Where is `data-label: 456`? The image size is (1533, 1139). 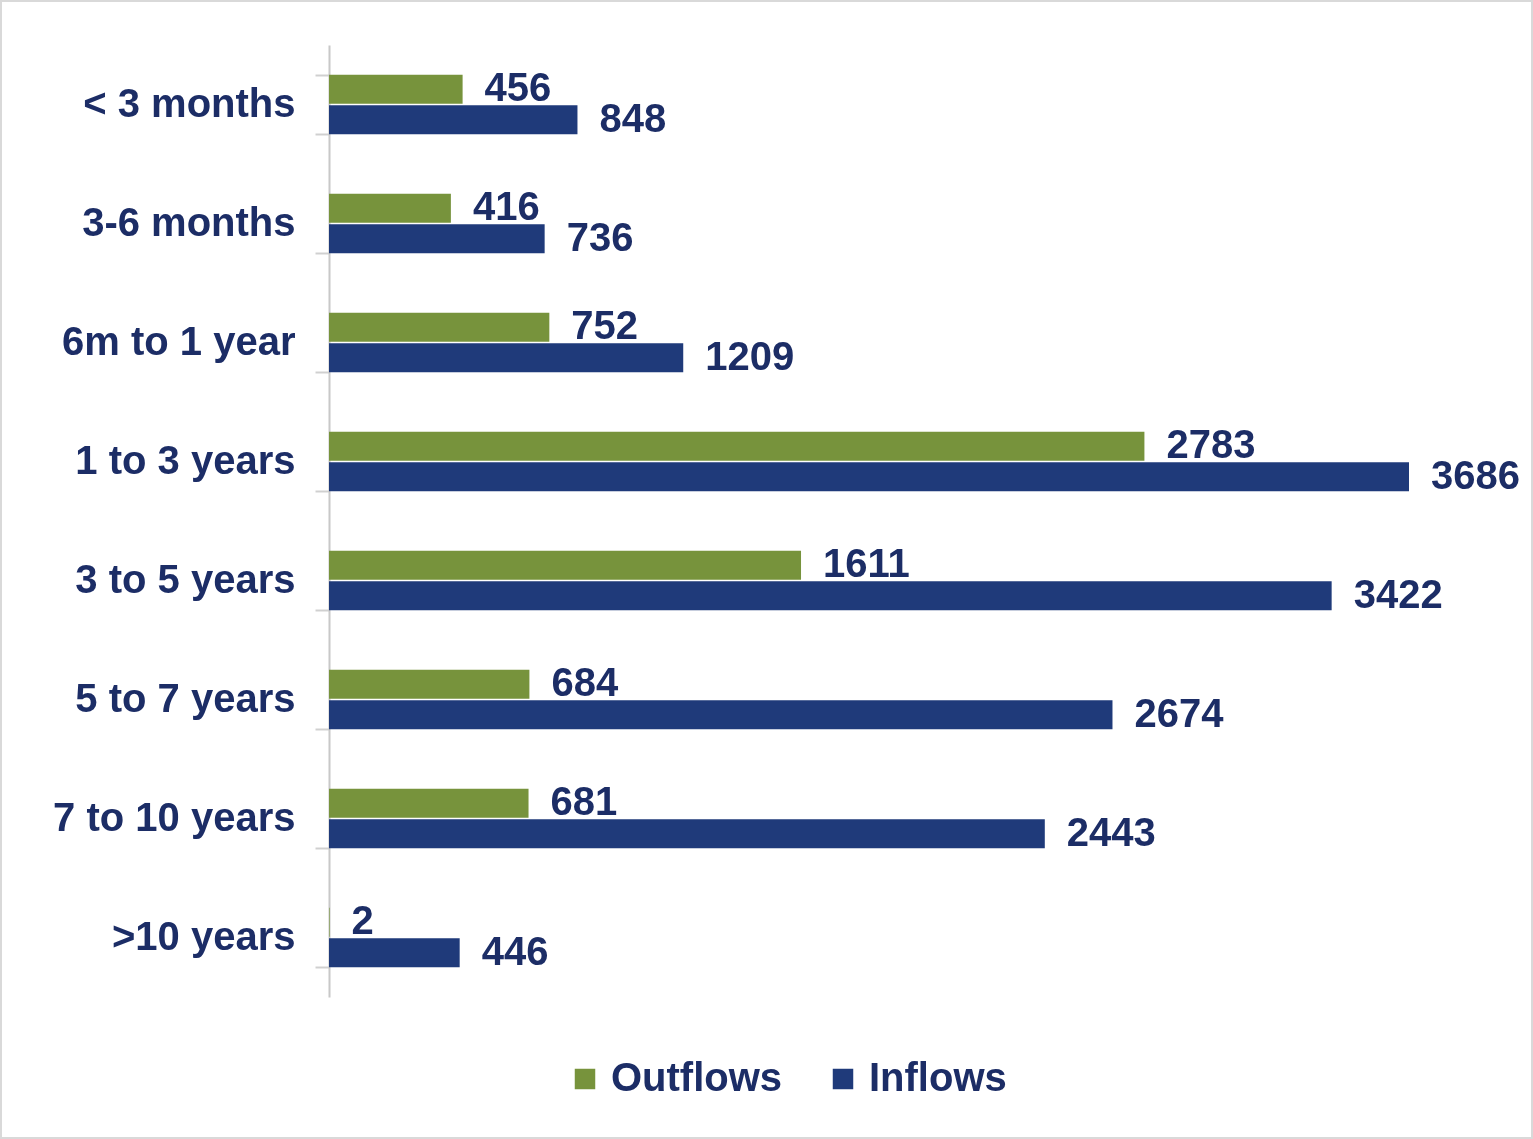
data-label: 456 is located at coordinates (518, 87).